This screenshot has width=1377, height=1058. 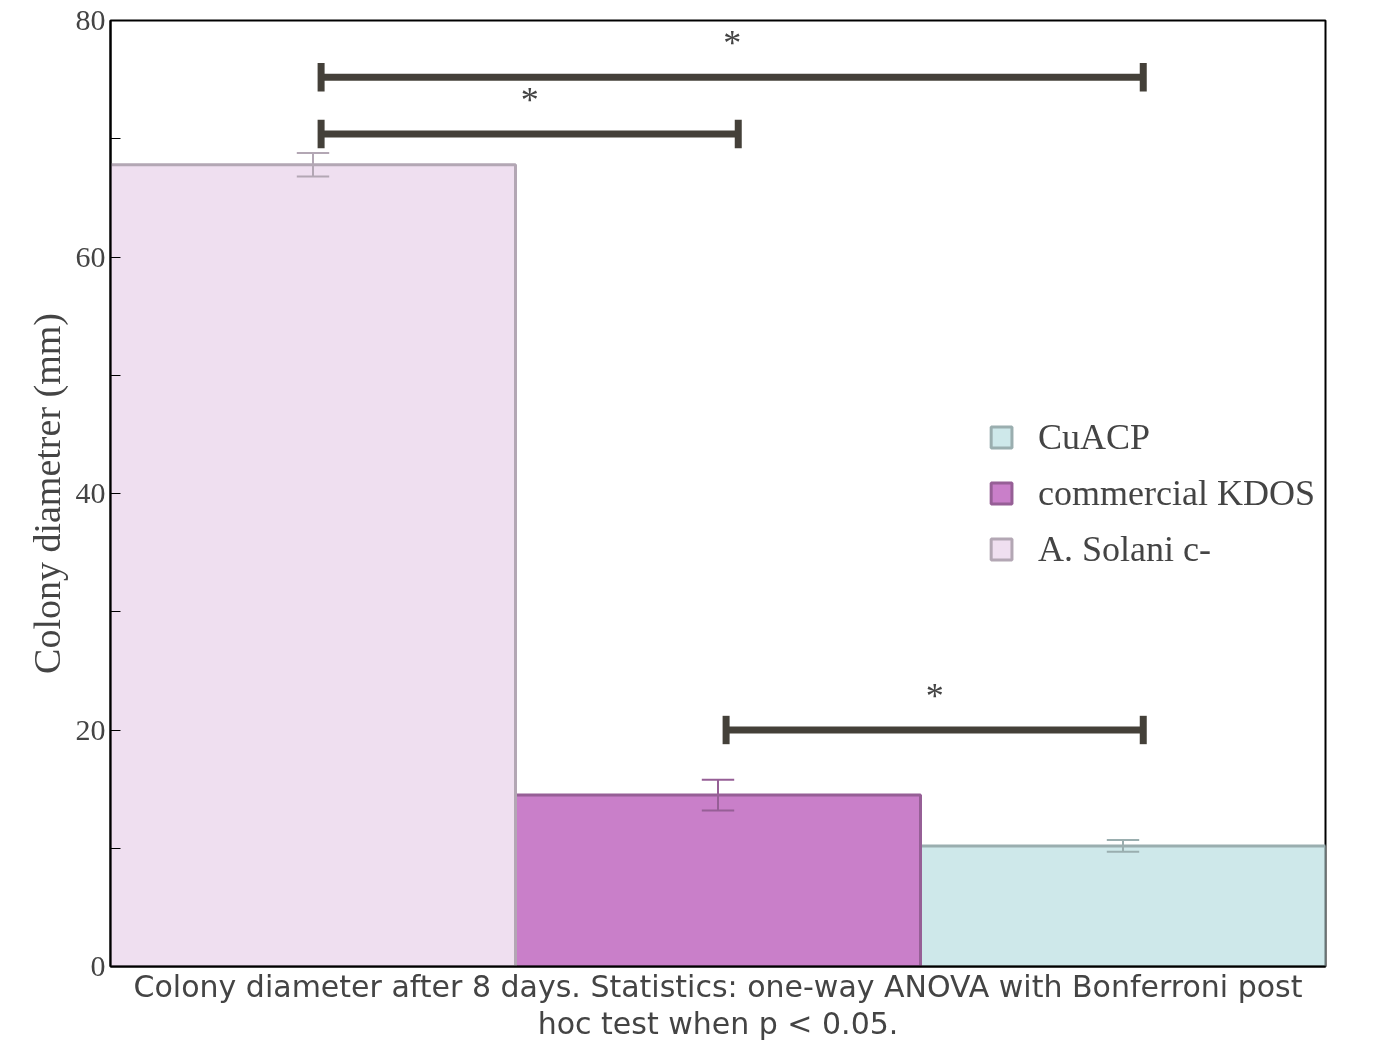 What do you see at coordinates (90, 492) in the screenshot?
I see `y-tick-label: 40` at bounding box center [90, 492].